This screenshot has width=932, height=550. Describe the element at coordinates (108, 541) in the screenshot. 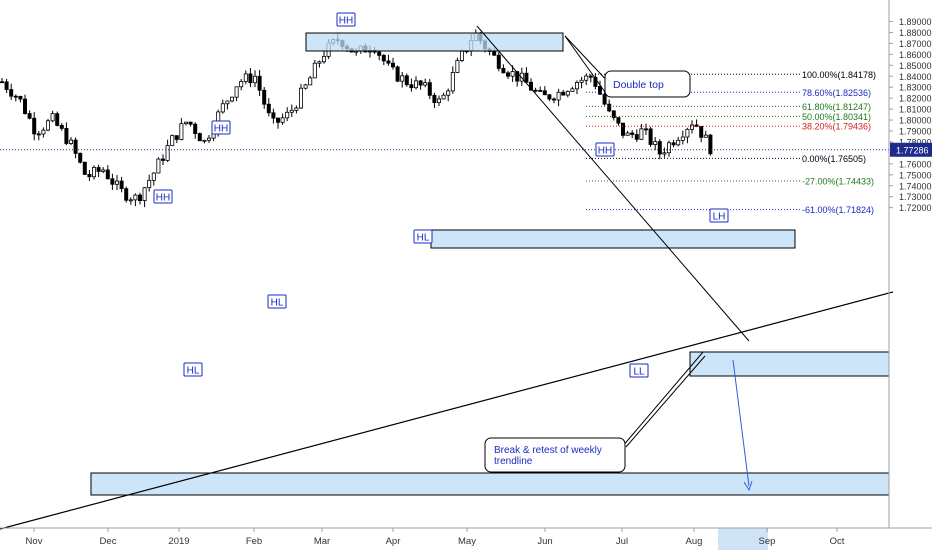

I see `x-tick-label: Dec` at that location.